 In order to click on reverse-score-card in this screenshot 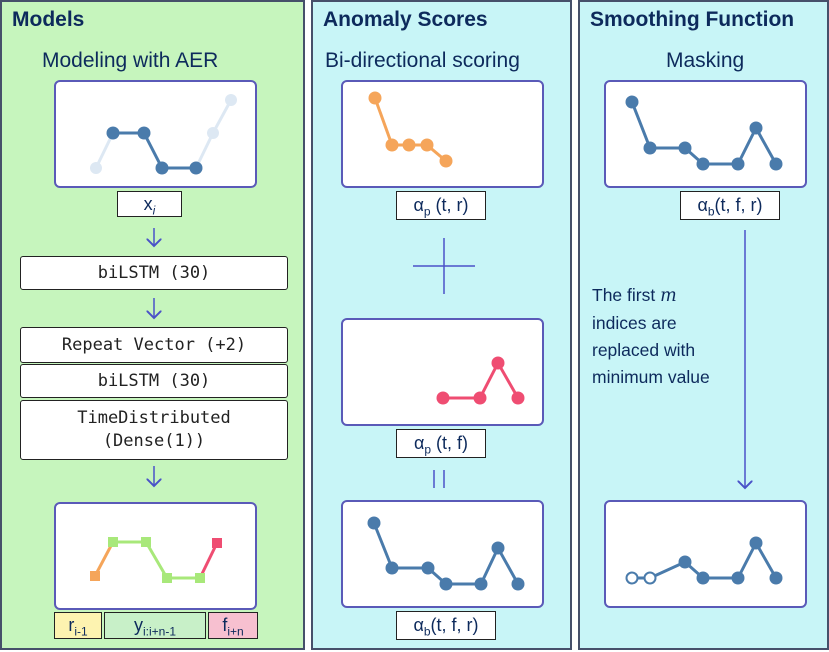, I will do `click(442, 372)`.